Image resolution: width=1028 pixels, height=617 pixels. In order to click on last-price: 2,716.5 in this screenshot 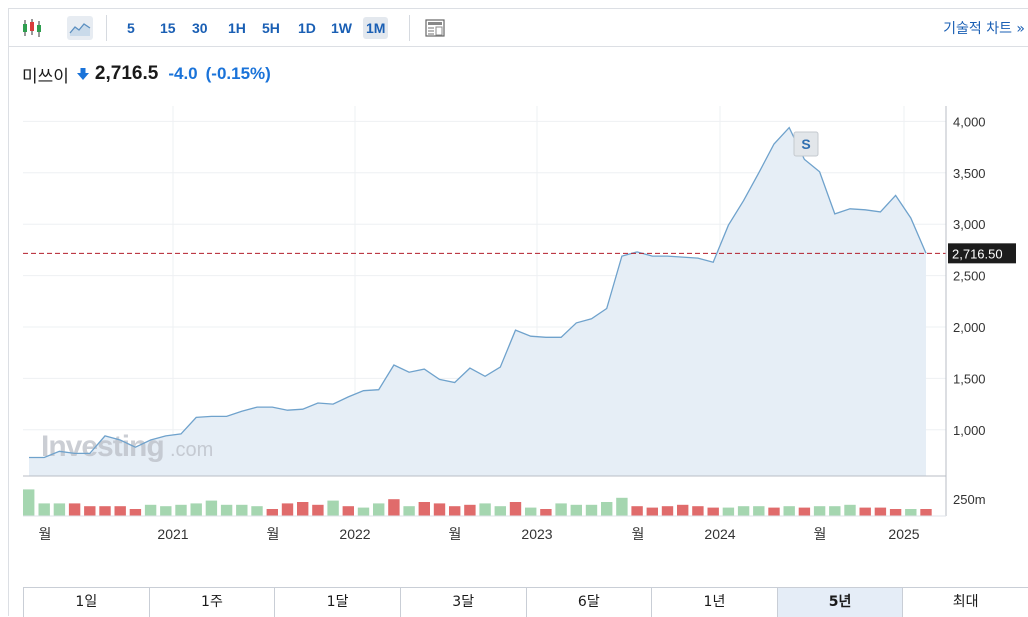, I will do `click(126, 73)`.